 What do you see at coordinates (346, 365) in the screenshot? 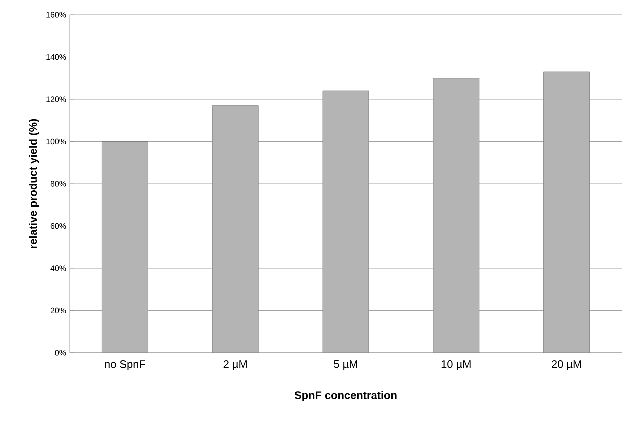
I see `x-tick-label: 5 µM` at bounding box center [346, 365].